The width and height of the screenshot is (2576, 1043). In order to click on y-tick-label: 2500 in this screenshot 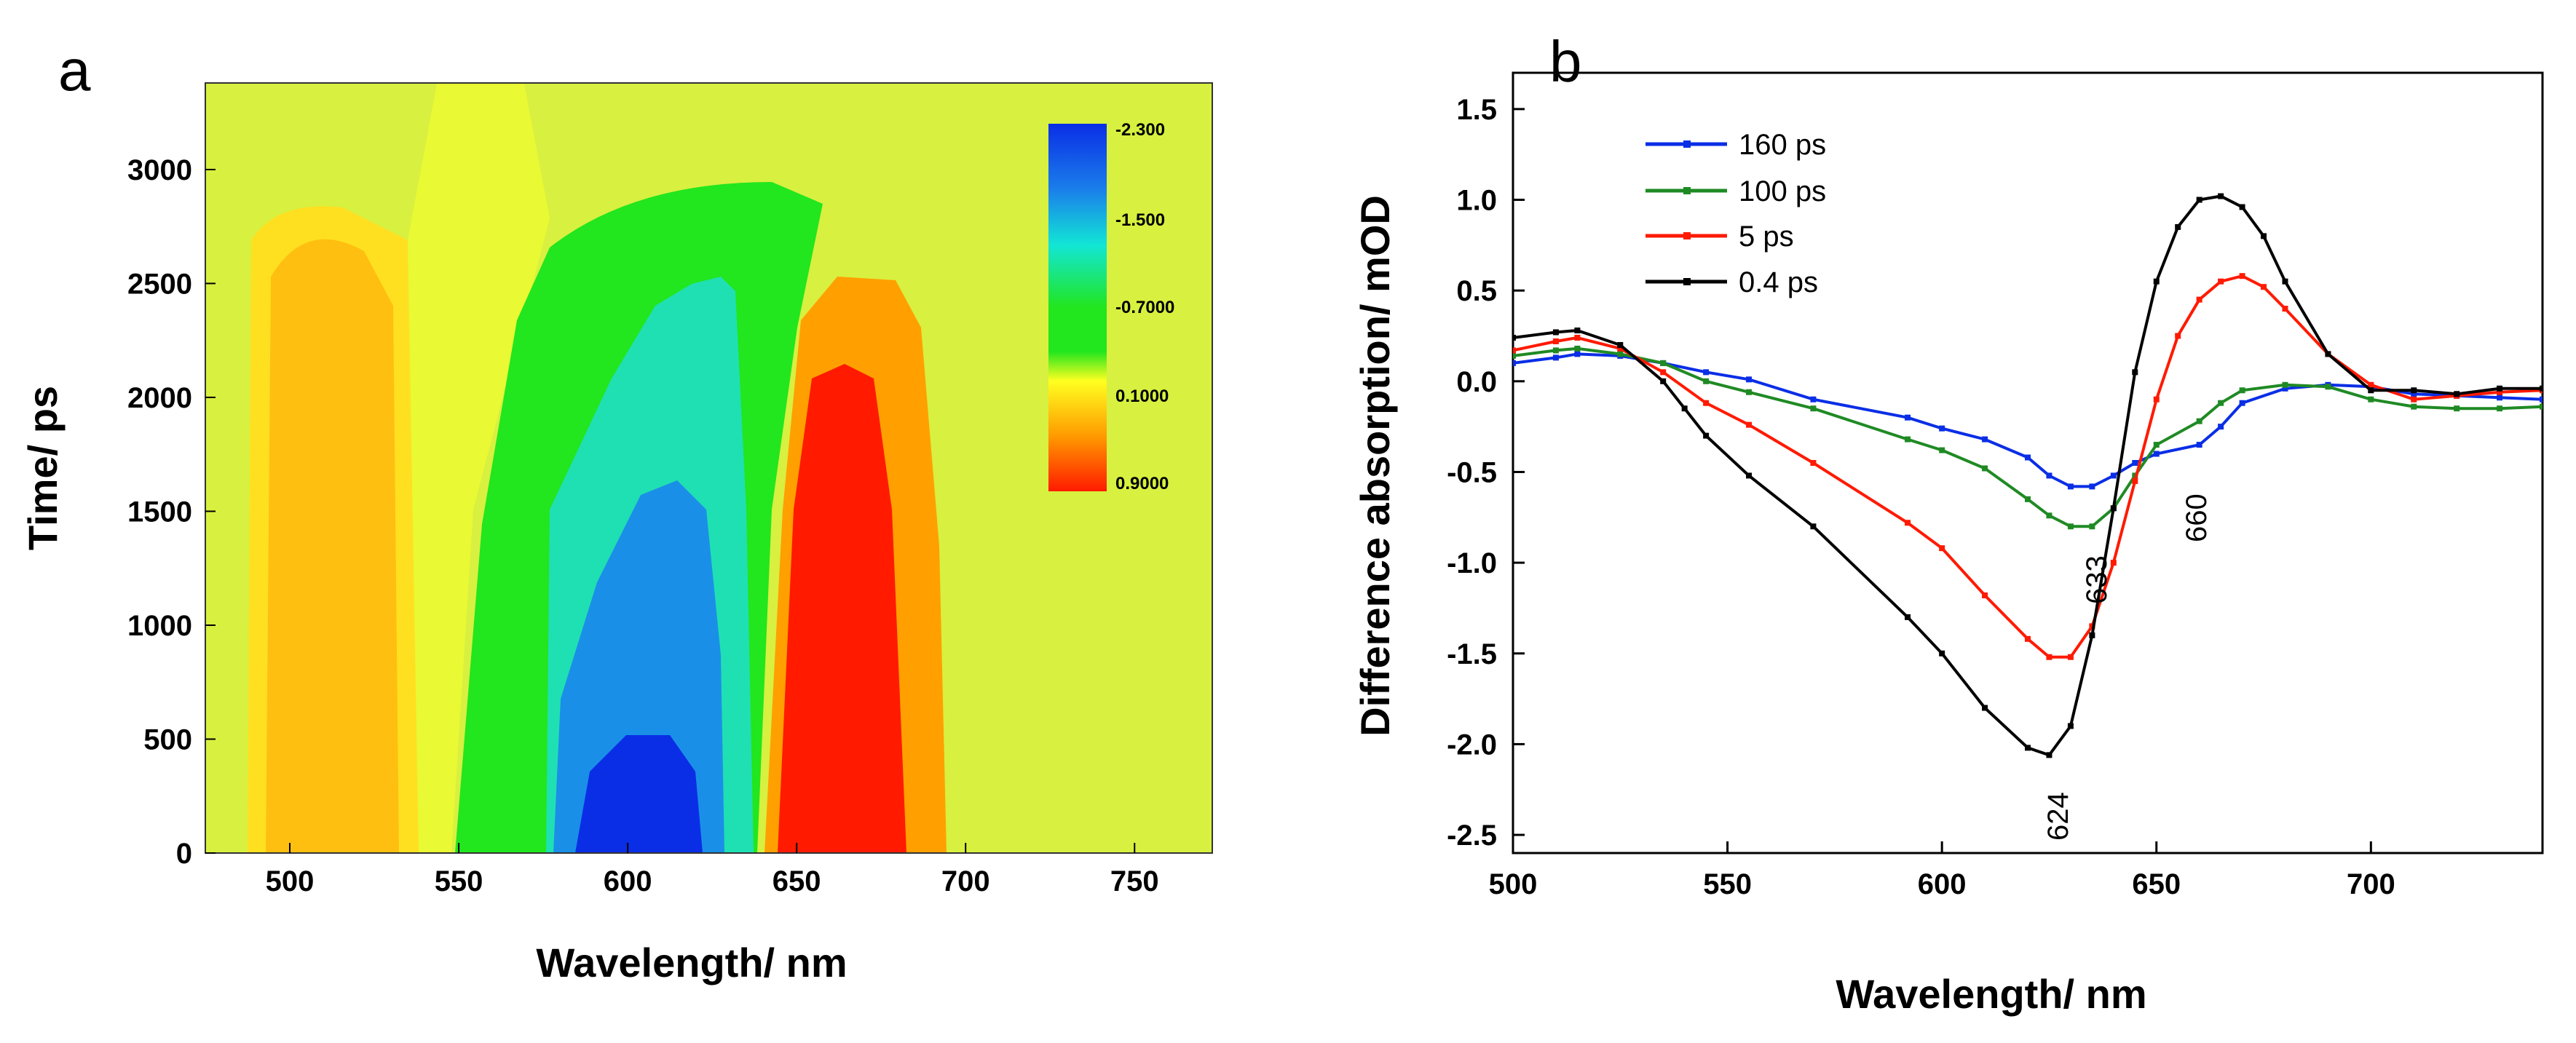, I will do `click(160, 284)`.